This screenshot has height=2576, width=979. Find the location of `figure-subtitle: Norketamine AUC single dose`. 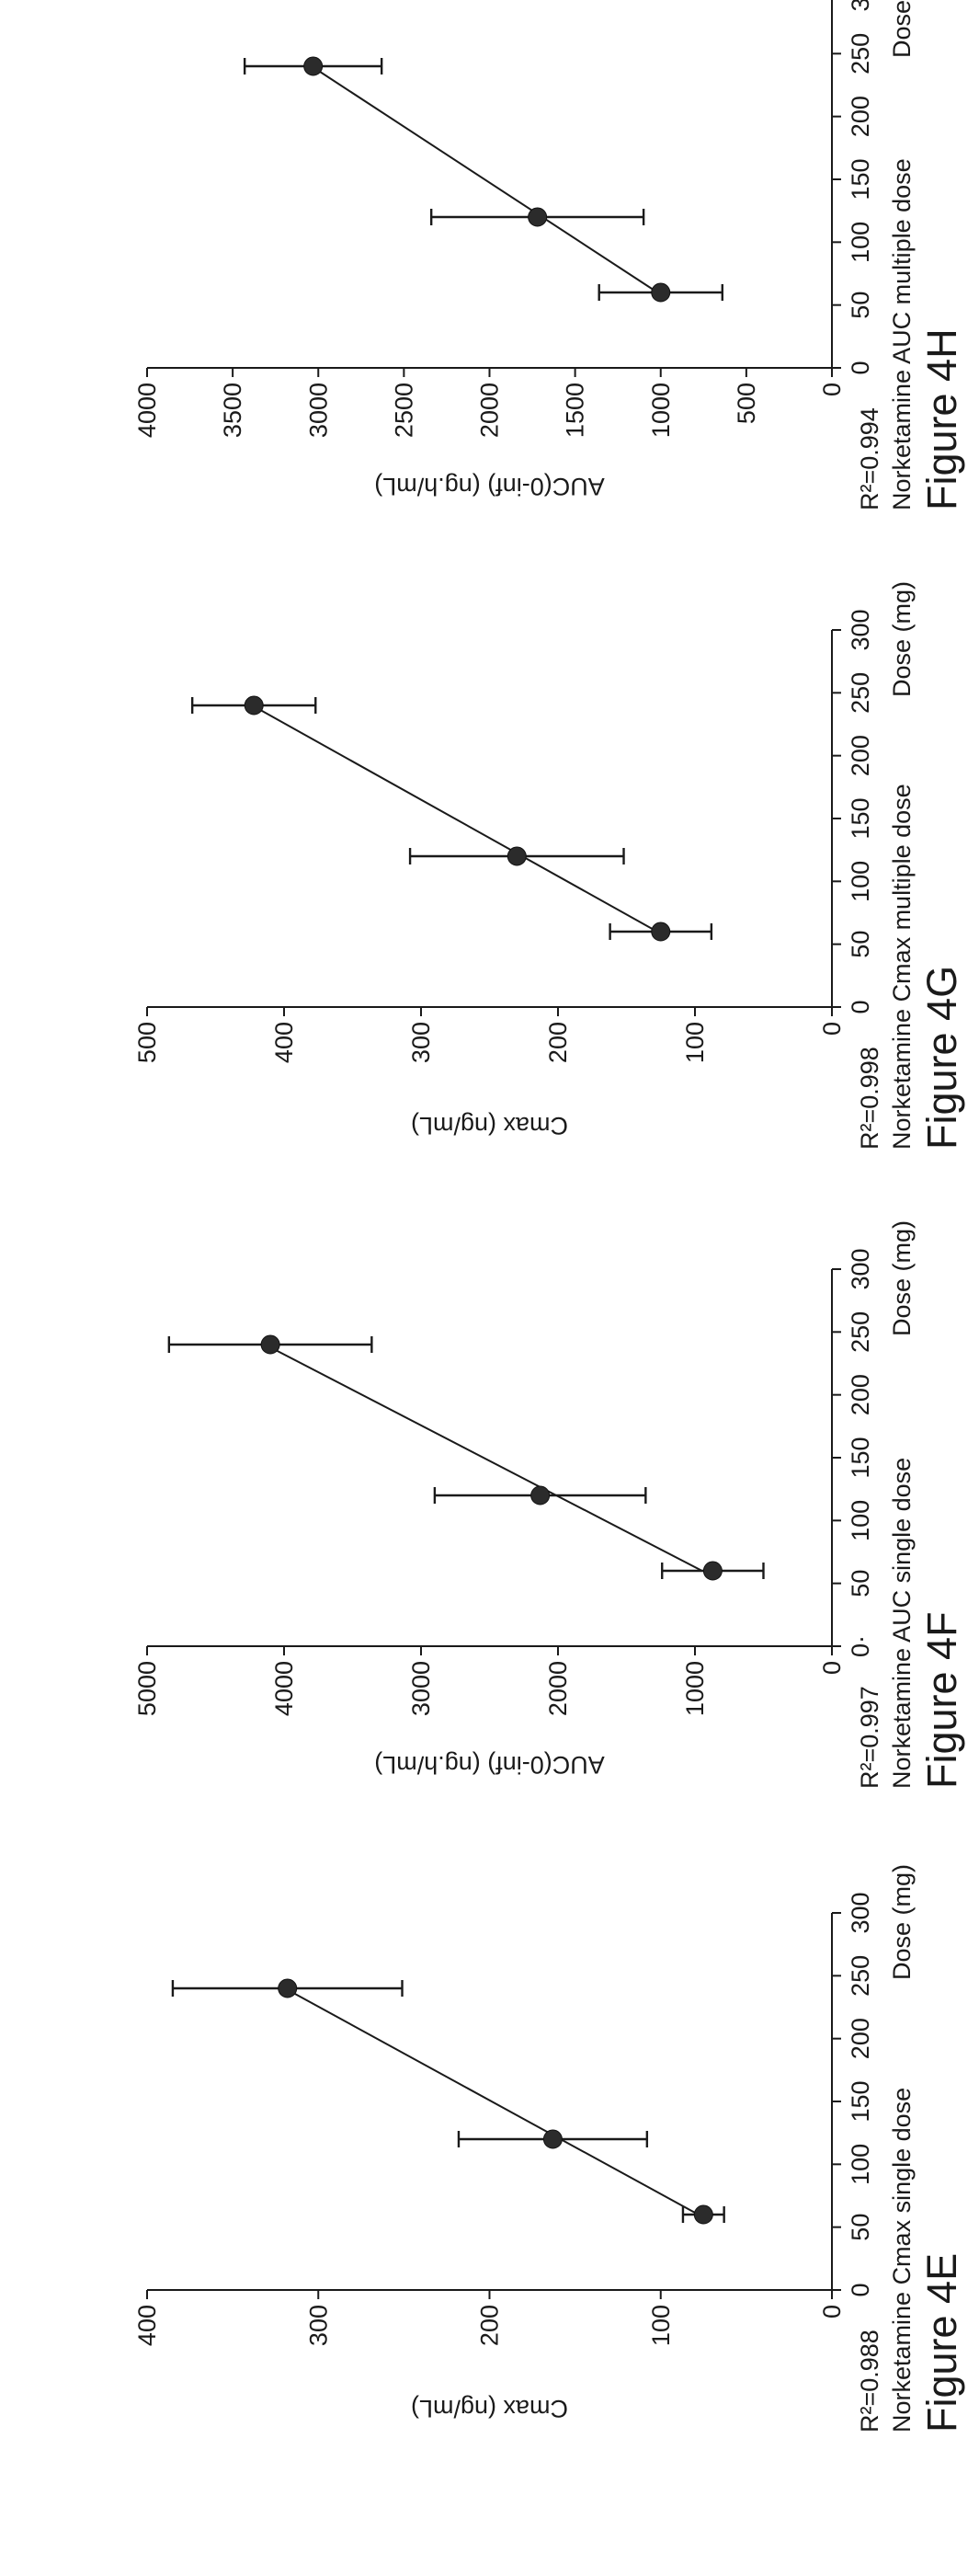

figure-subtitle: Norketamine AUC single dose is located at coordinates (902, 1623).